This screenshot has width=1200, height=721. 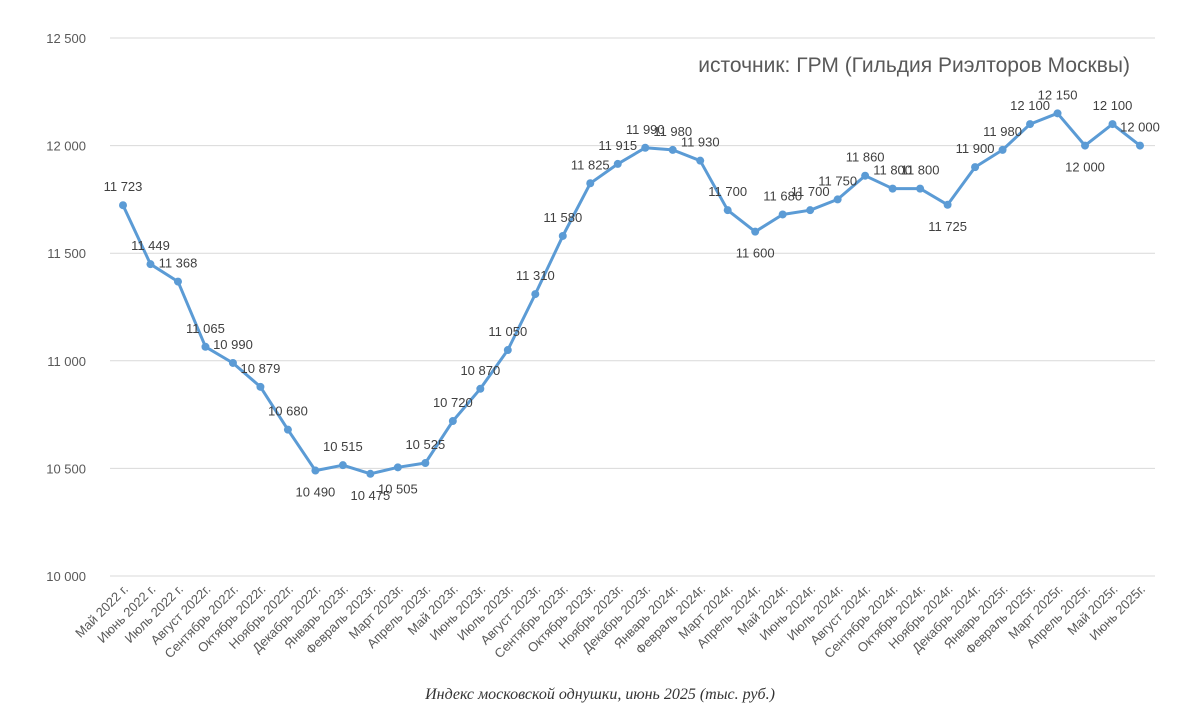 I want to click on source-note: источник: ГРМ (Гильдия Риэлторов Москвы), so click(x=914, y=65).